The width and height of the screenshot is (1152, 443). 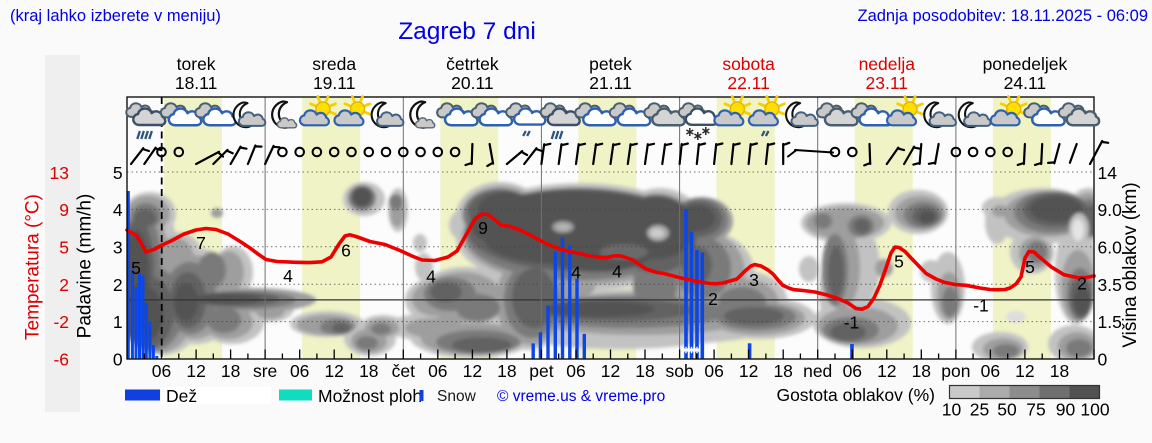 I want to click on svg-text: Temperatura (°C), so click(x=33, y=267).